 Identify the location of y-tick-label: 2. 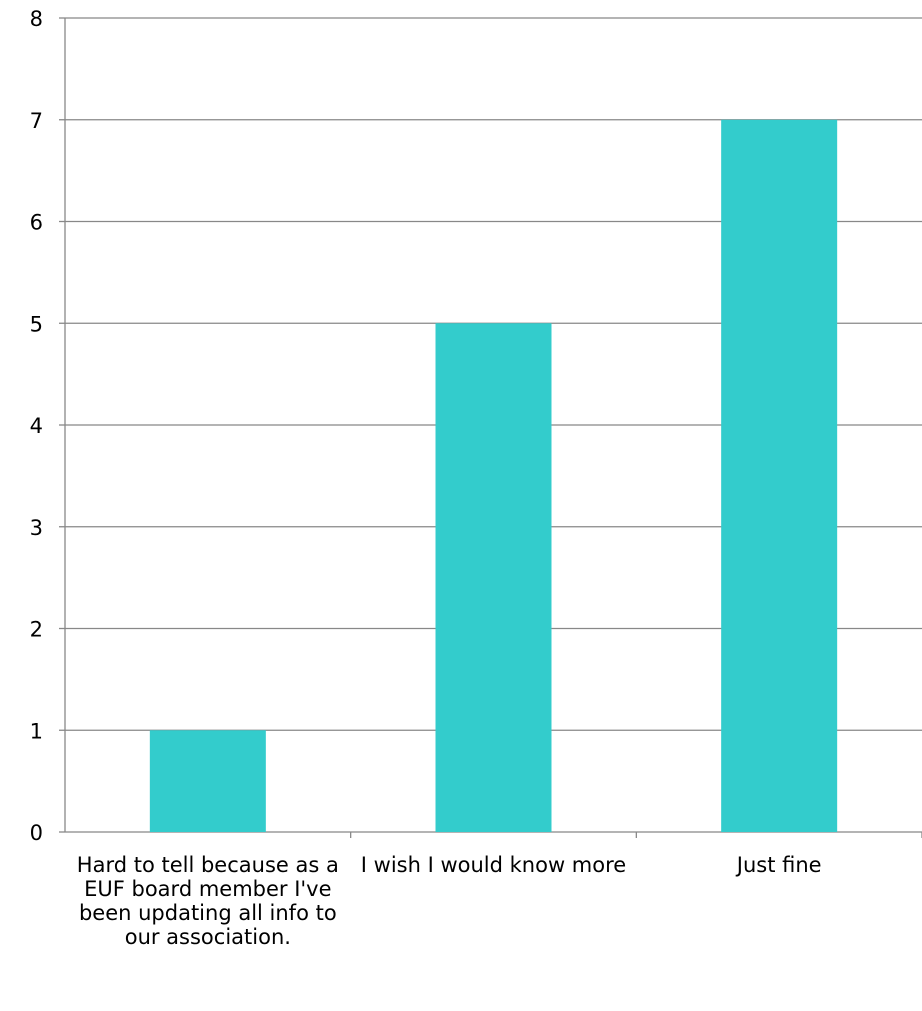
(36, 630).